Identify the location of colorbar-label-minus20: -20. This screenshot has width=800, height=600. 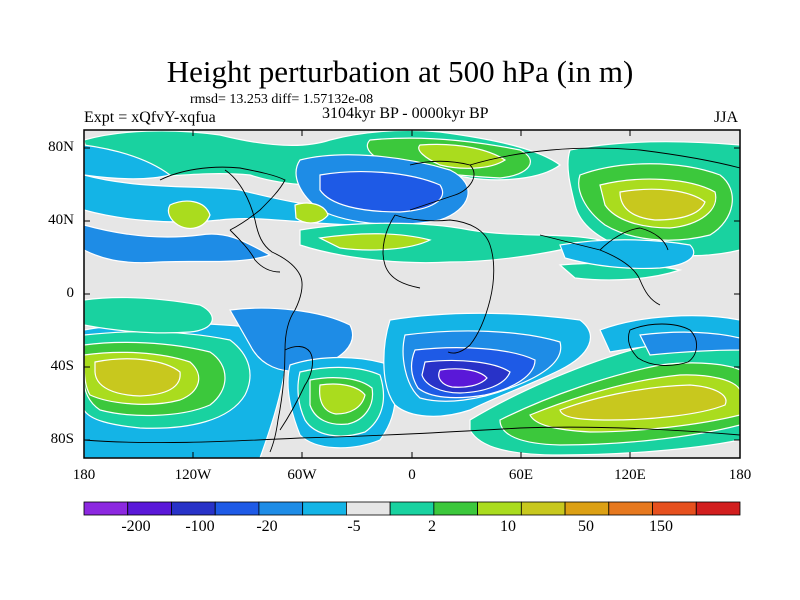
(267, 526).